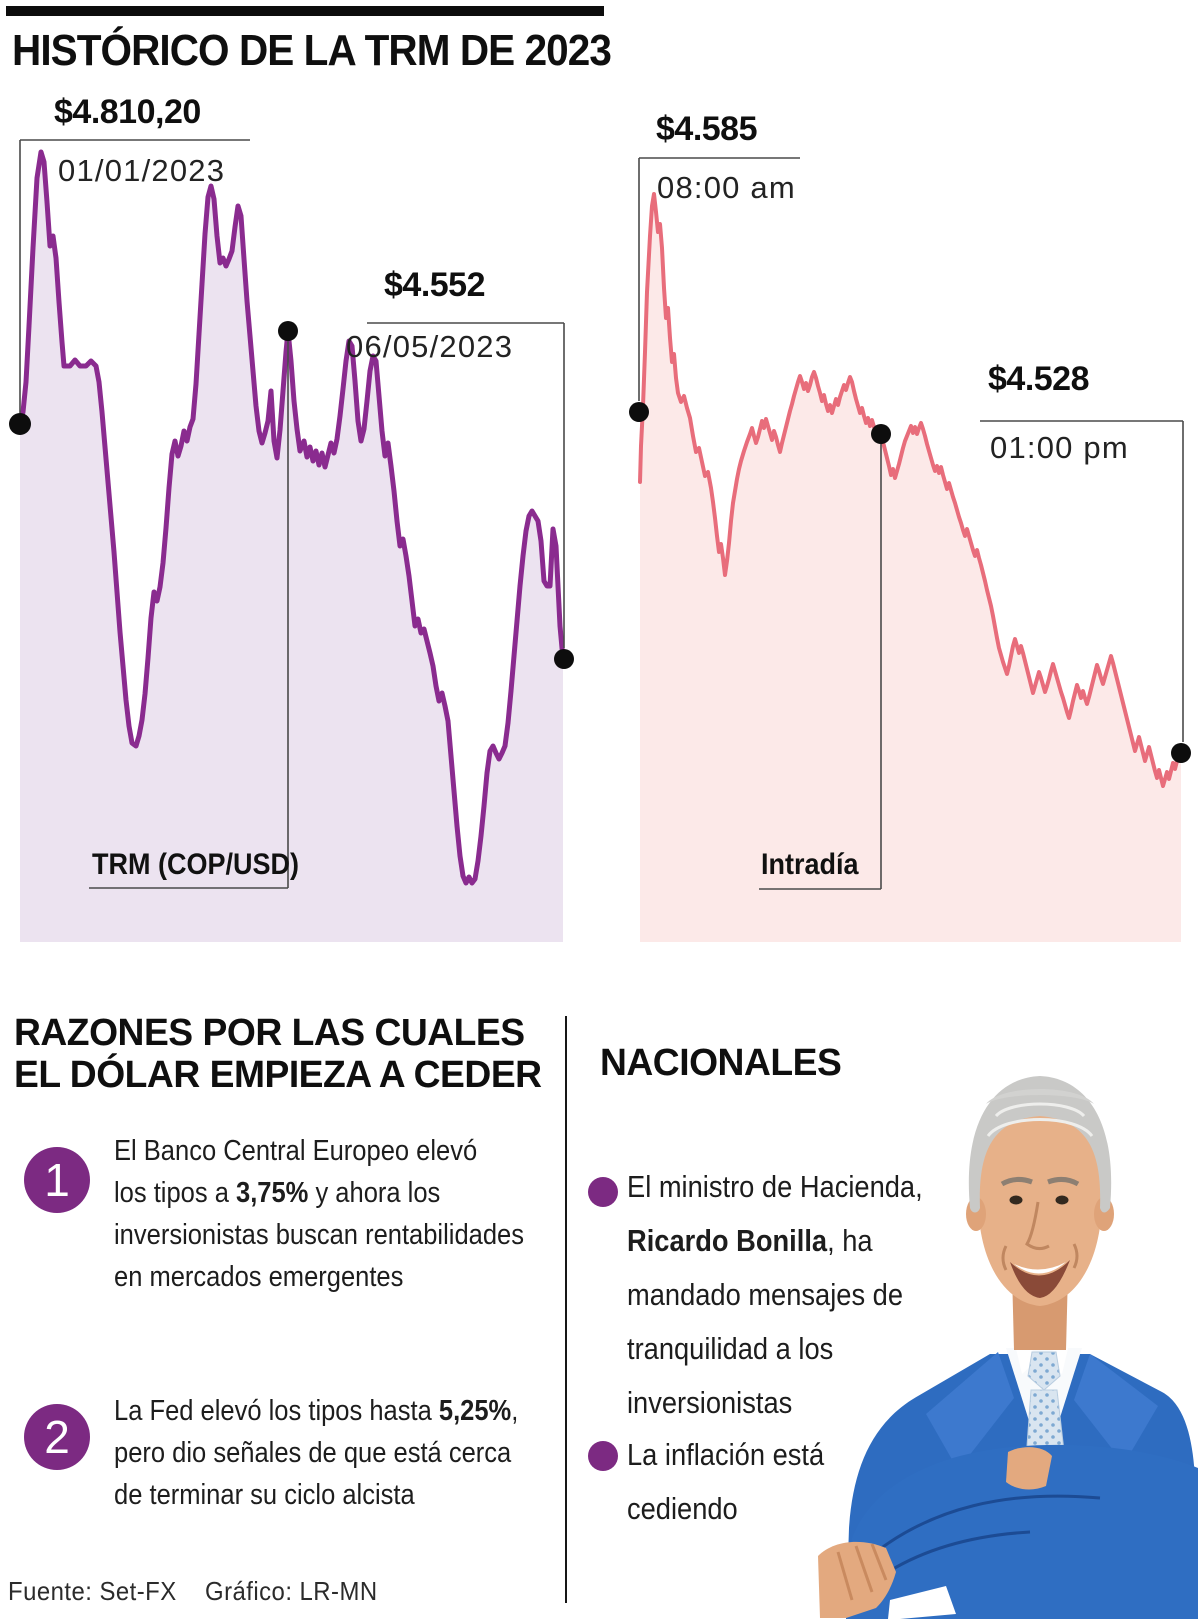 This screenshot has width=1200, height=1619. What do you see at coordinates (1116, 1409) in the screenshot?
I see `suit-lapel-right` at bounding box center [1116, 1409].